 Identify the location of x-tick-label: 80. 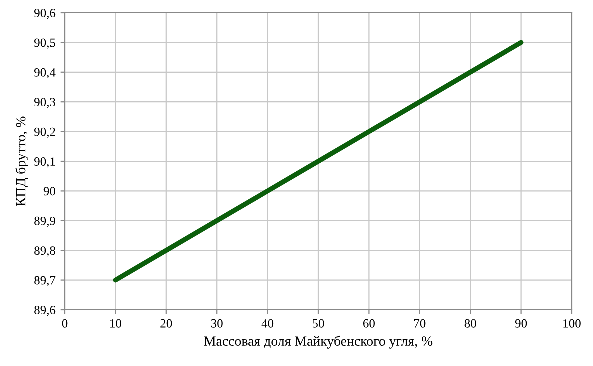
(470, 323).